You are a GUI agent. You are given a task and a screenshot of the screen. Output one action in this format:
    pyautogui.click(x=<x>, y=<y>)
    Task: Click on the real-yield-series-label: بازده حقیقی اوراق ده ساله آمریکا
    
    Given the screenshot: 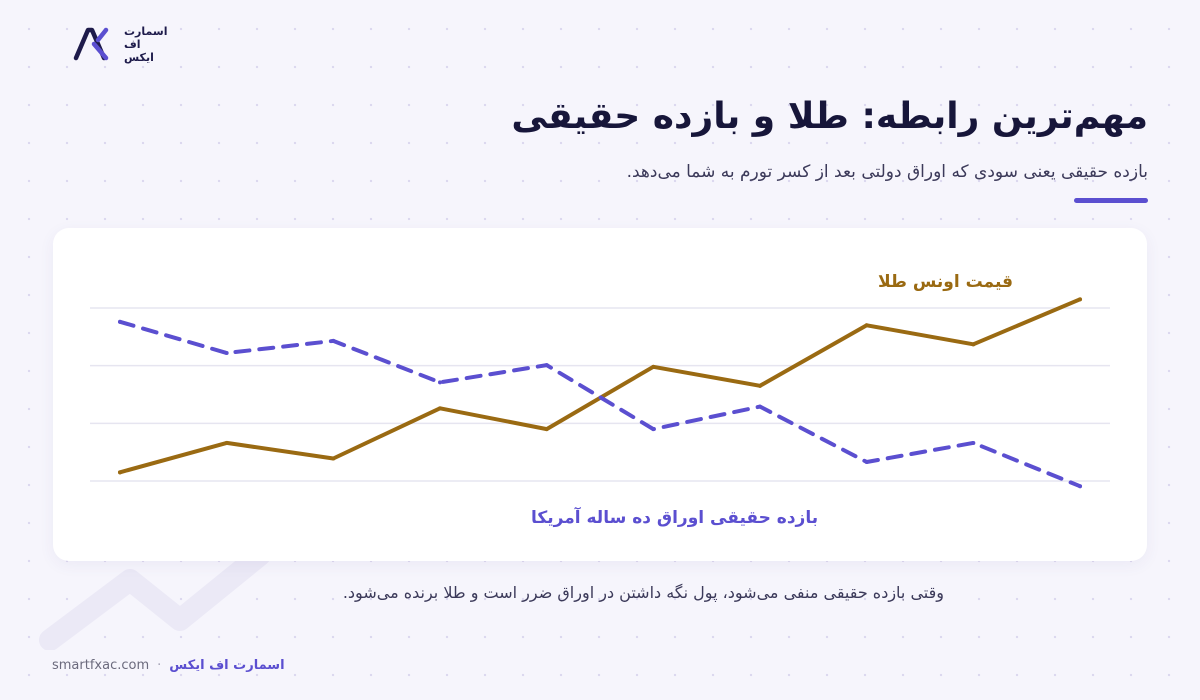 What is the action you would take?
    pyautogui.click(x=674, y=517)
    